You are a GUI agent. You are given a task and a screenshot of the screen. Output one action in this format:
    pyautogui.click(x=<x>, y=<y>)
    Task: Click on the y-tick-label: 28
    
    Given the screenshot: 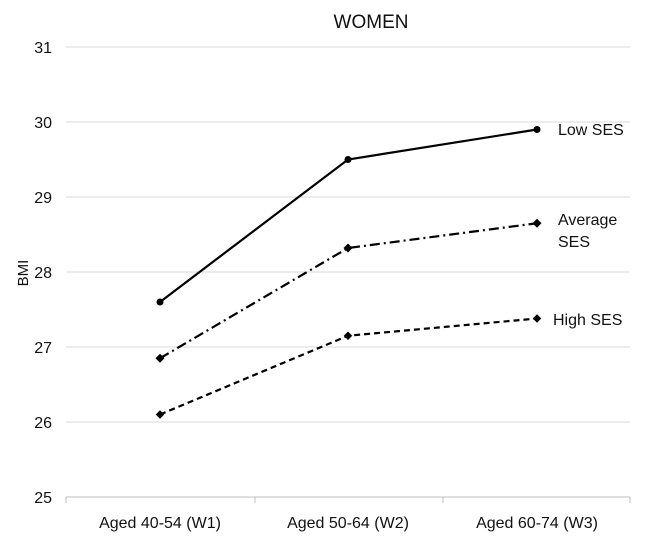 What is the action you would take?
    pyautogui.click(x=43, y=273)
    